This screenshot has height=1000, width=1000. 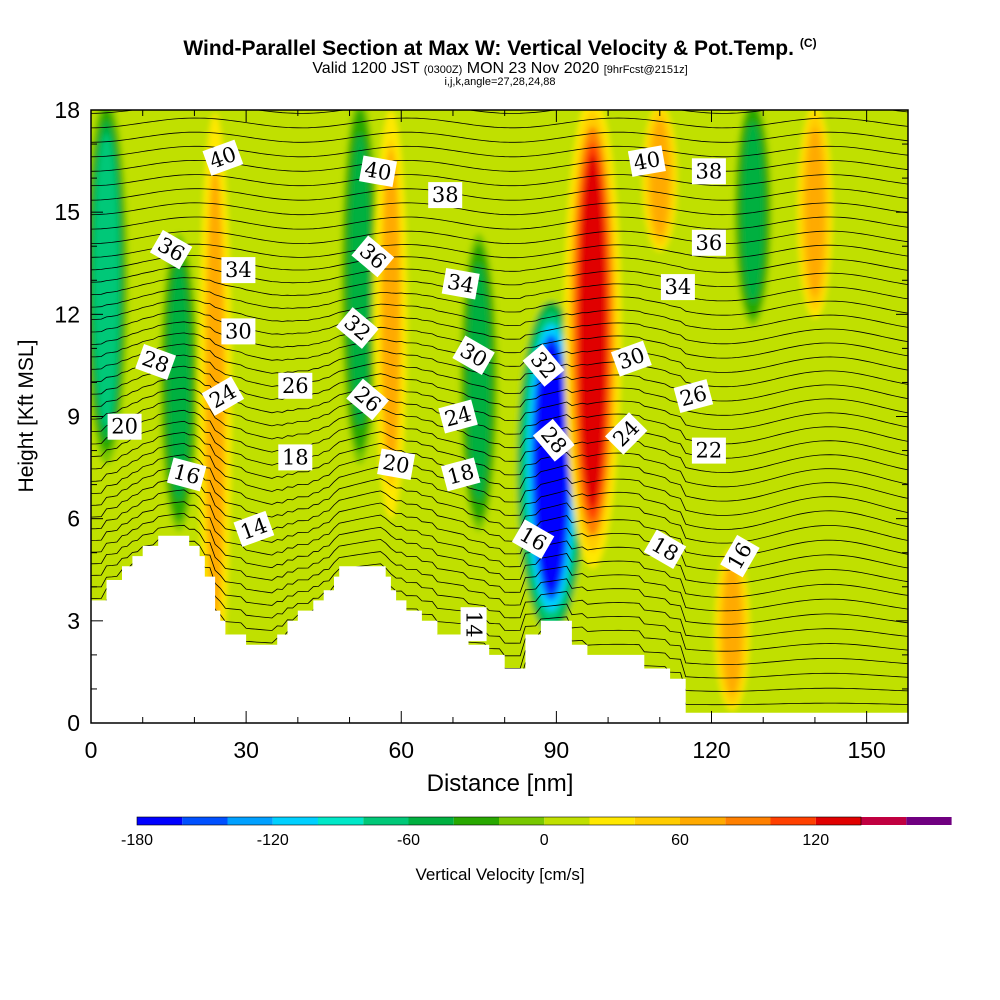 I want to click on y-tick-label: 9, so click(x=73, y=417).